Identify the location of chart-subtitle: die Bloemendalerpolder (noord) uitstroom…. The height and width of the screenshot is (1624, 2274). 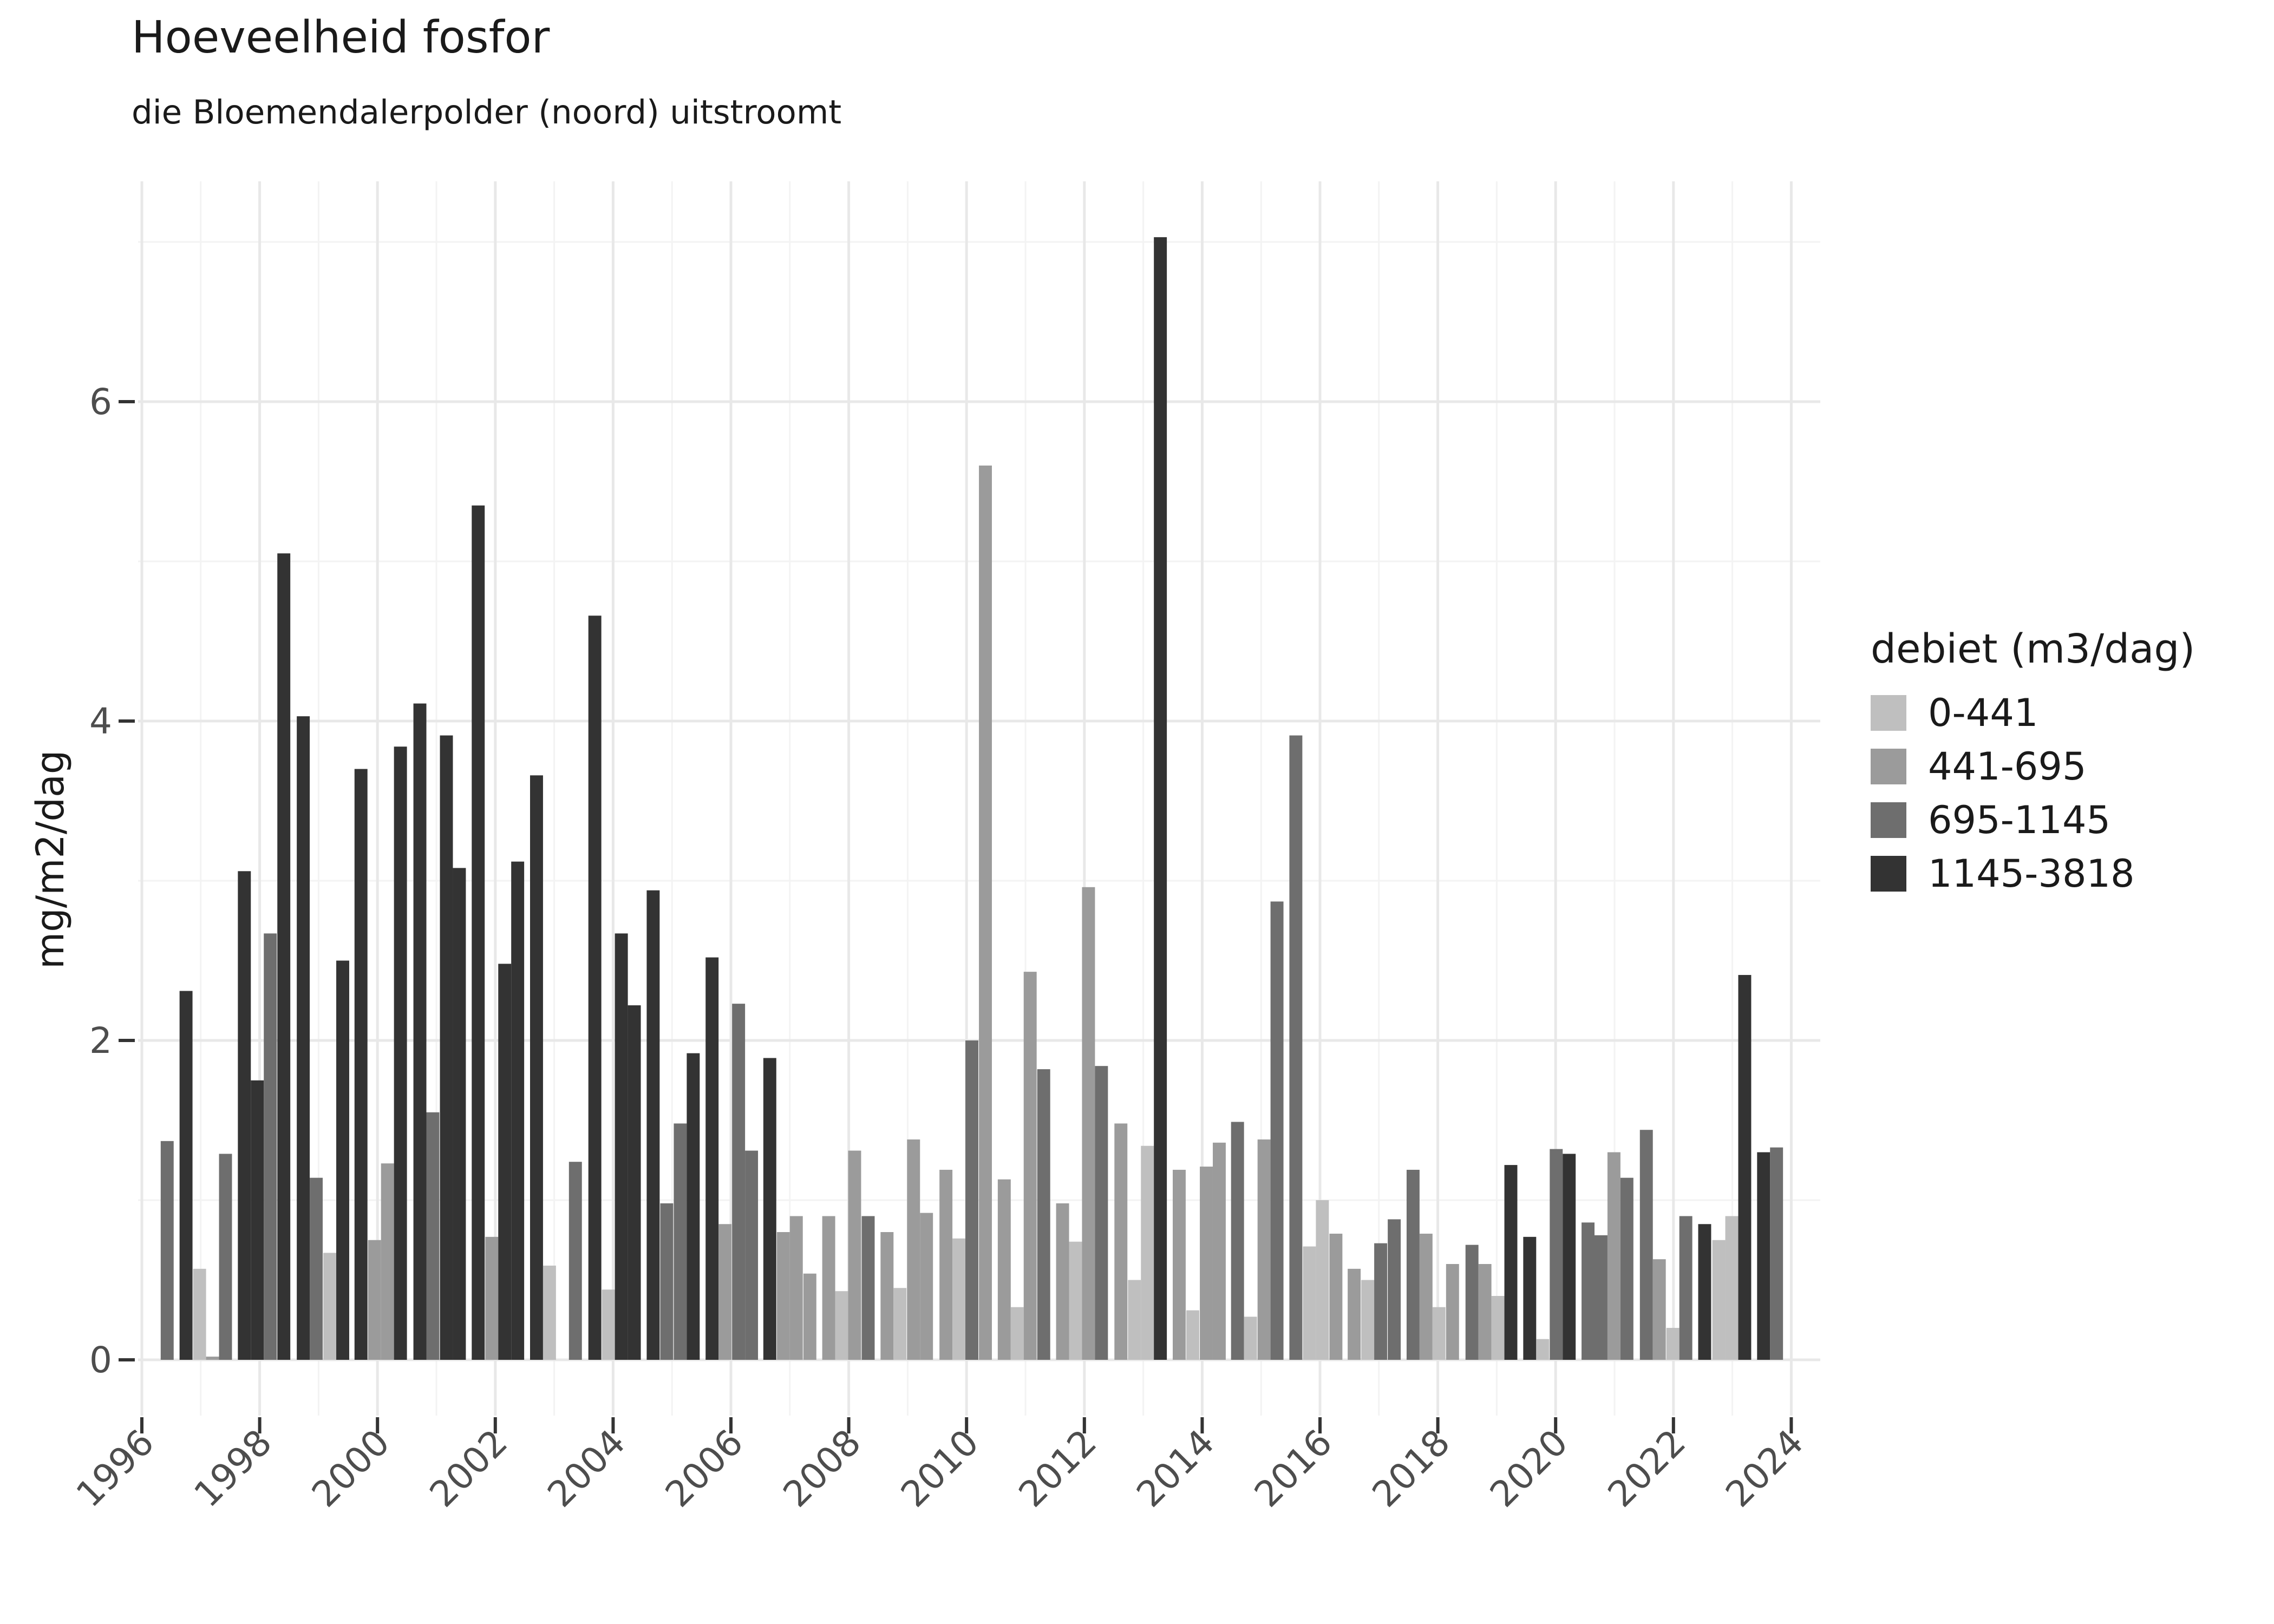
(487, 112).